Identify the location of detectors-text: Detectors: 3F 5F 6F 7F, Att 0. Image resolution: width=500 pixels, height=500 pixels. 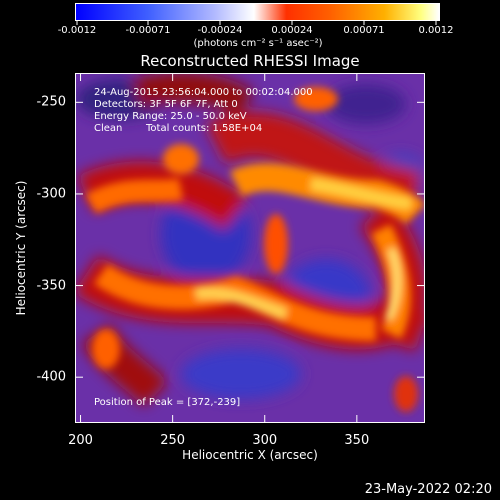
(166, 104).